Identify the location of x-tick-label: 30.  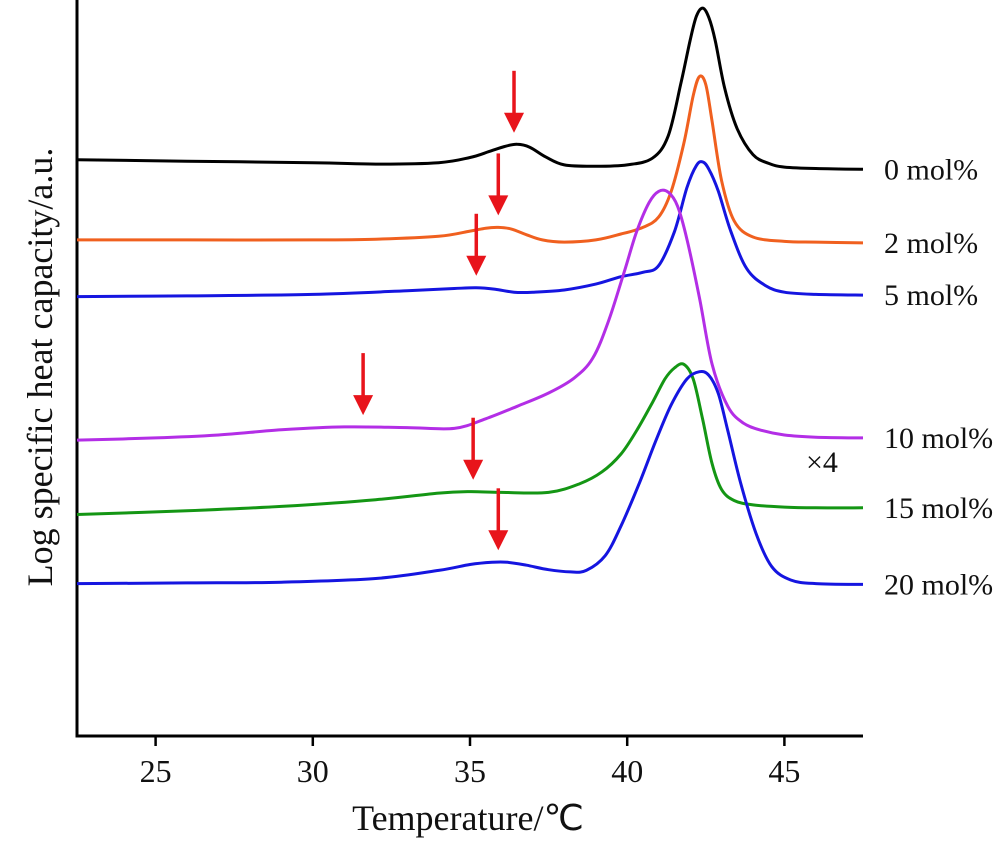
(313, 771).